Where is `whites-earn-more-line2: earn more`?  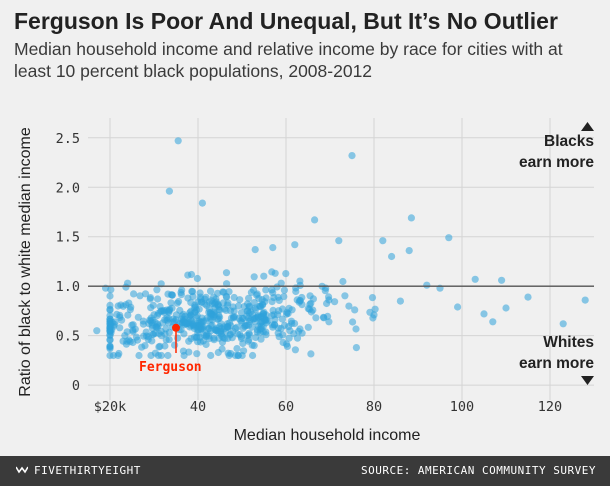 whites-earn-more-line2: earn more is located at coordinates (556, 363).